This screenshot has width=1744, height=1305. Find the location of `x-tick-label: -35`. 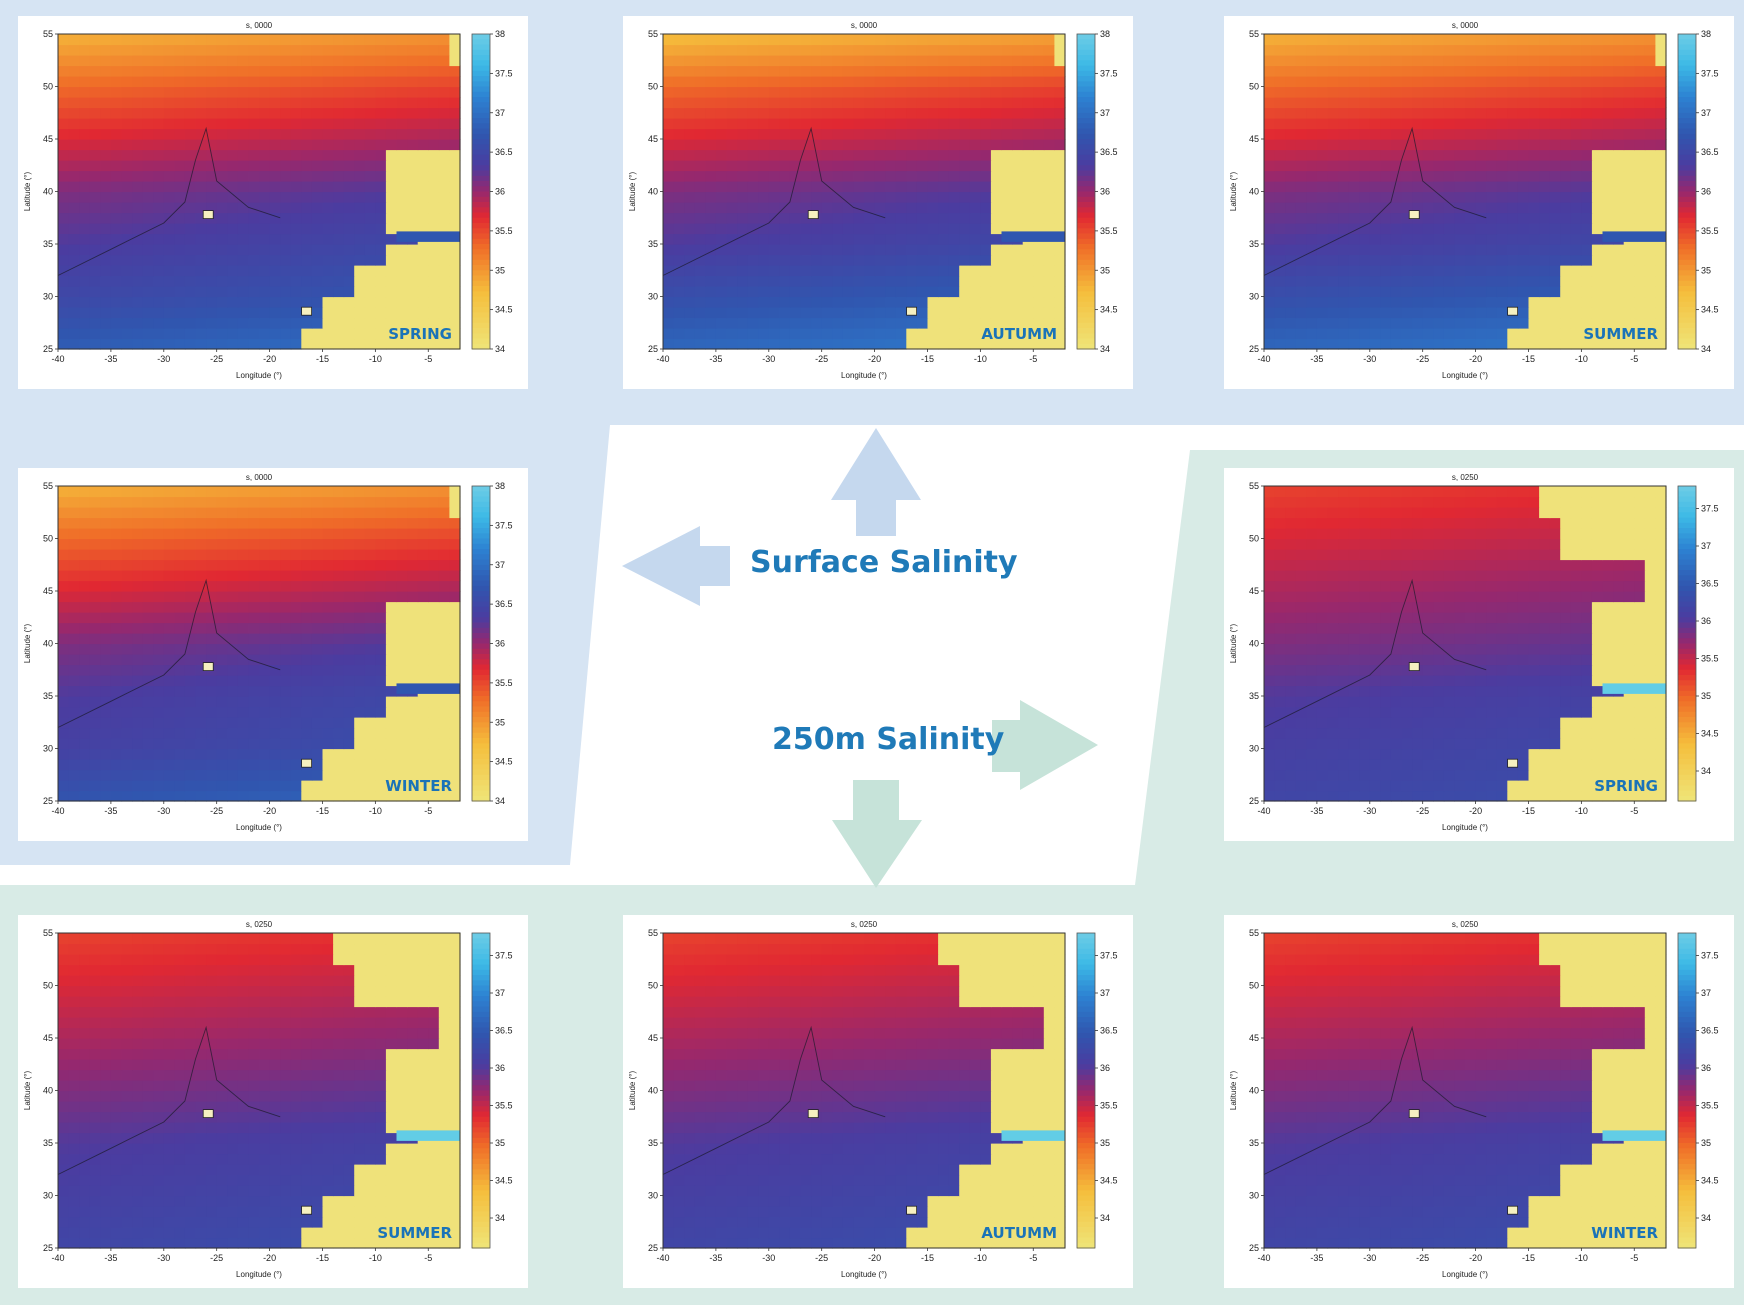

x-tick-label: -35 is located at coordinates (110, 359).